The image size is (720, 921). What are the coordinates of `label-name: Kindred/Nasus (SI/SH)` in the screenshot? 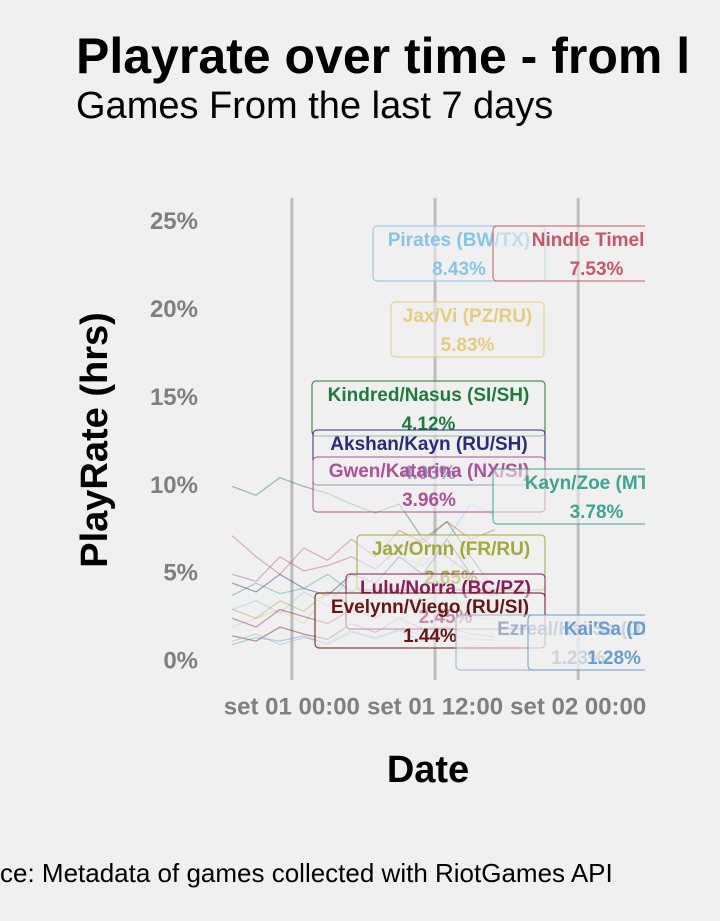 It's located at (429, 395).